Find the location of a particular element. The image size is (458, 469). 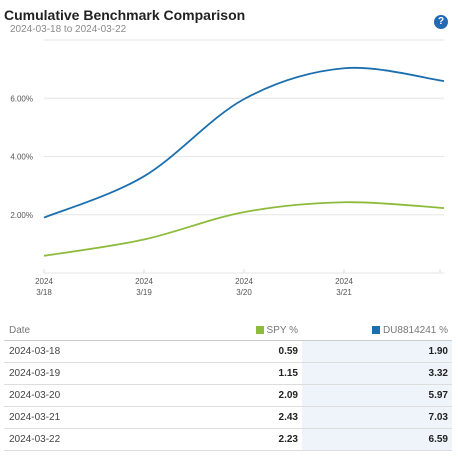

table-cell-spy: 0.59 is located at coordinates (288, 351).